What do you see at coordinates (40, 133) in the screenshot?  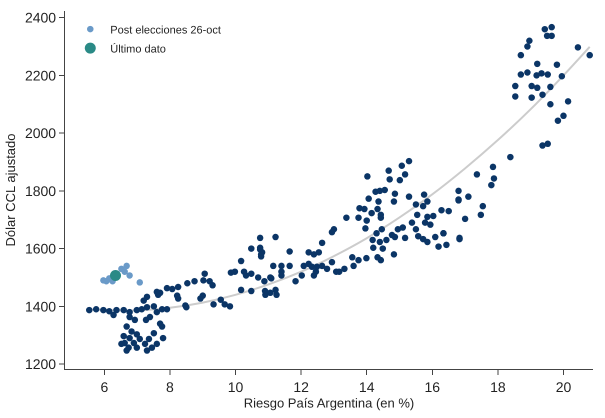 I see `y-tick-label: 2000` at bounding box center [40, 133].